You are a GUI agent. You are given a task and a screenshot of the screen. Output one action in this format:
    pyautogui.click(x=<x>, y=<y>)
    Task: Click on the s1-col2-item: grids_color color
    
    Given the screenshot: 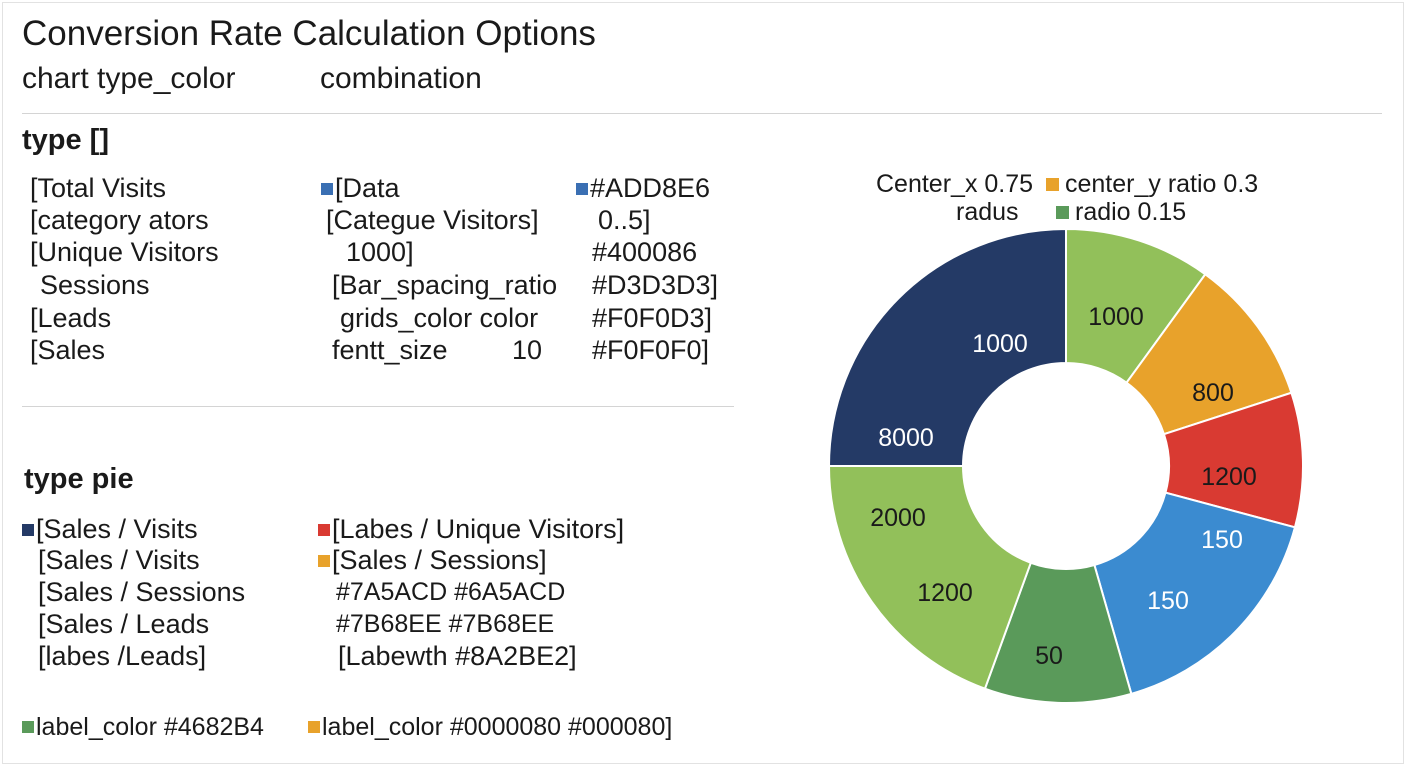 What is the action you would take?
    pyautogui.click(x=439, y=318)
    